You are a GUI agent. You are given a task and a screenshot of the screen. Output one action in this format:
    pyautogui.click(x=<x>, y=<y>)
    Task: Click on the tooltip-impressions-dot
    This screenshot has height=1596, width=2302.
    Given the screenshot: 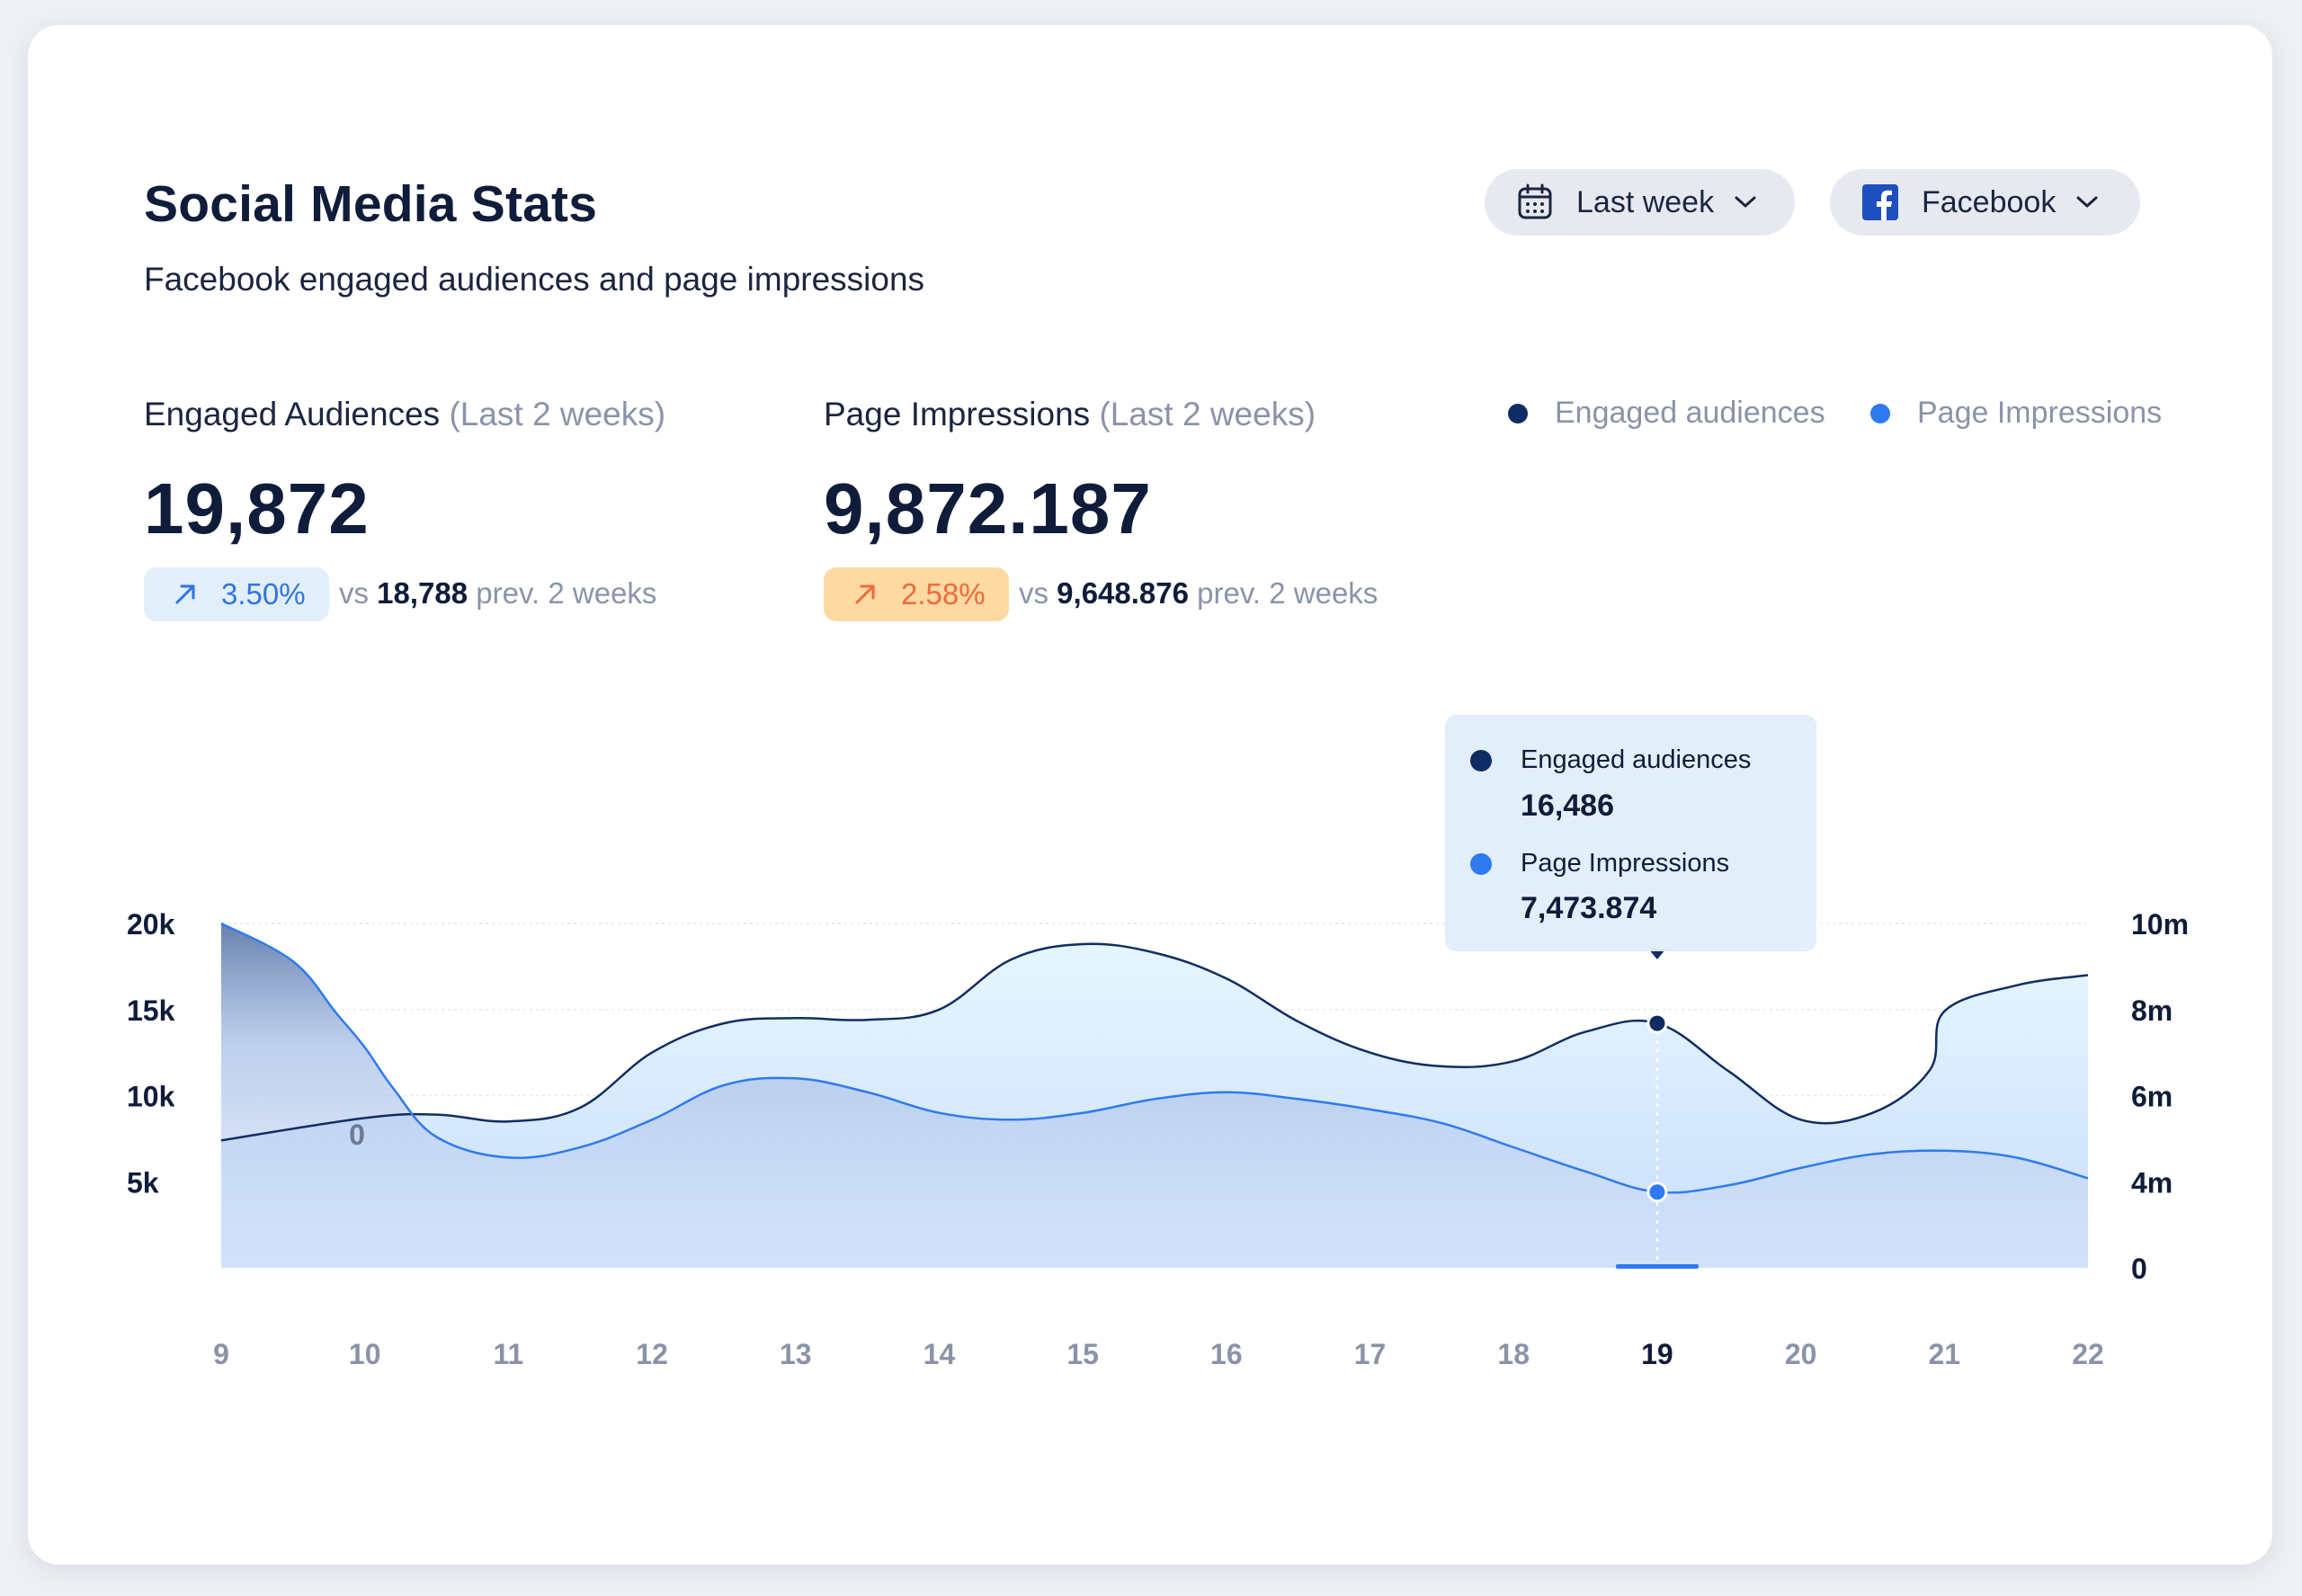 What is the action you would take?
    pyautogui.click(x=1481, y=863)
    